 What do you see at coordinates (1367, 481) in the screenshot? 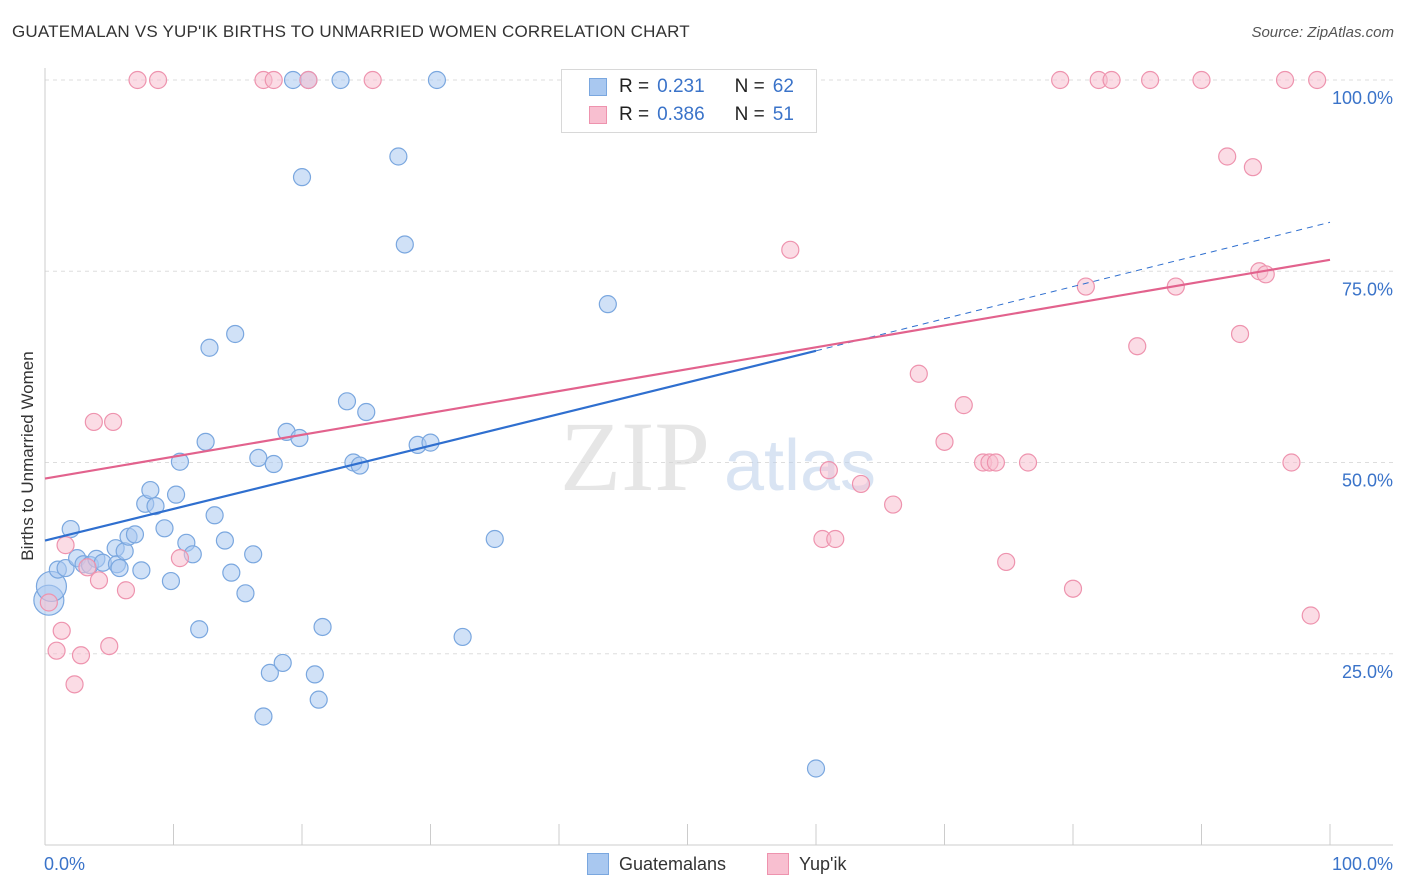
I see `y-tick-label: 50.0%` at bounding box center [1367, 481].